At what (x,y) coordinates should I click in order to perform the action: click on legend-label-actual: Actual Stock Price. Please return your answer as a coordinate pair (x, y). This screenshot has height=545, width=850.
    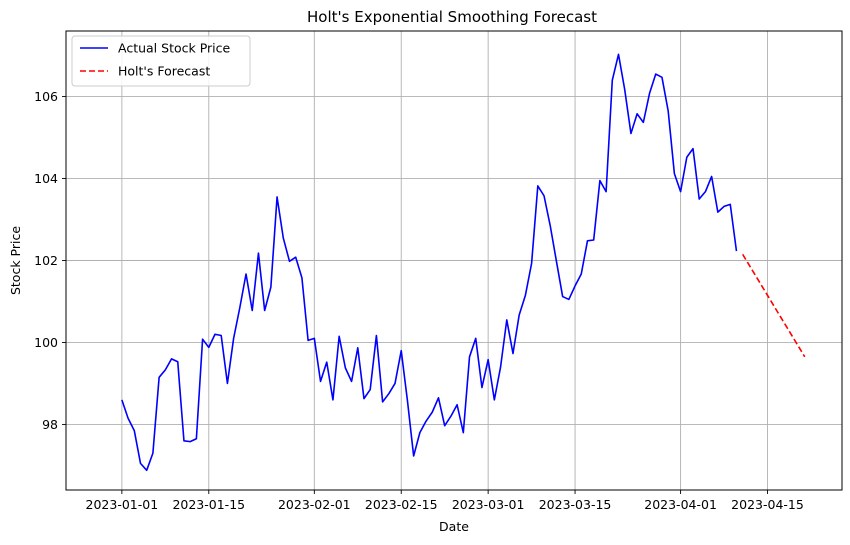
    Looking at the image, I should click on (174, 48).